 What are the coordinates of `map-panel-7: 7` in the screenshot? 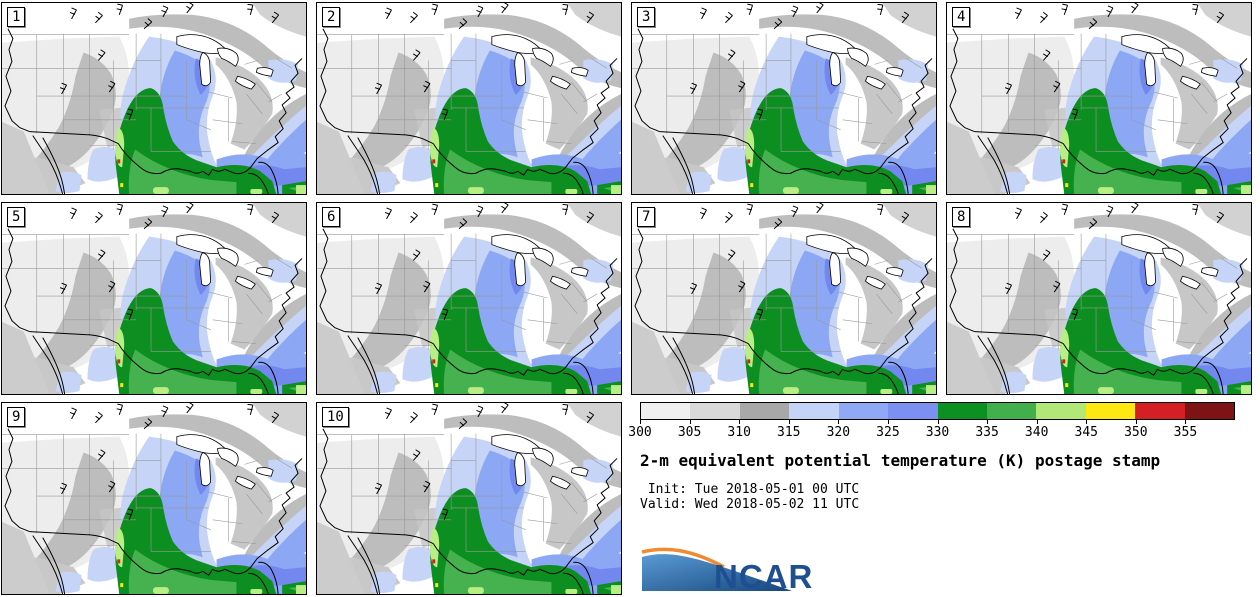 It's located at (784, 298).